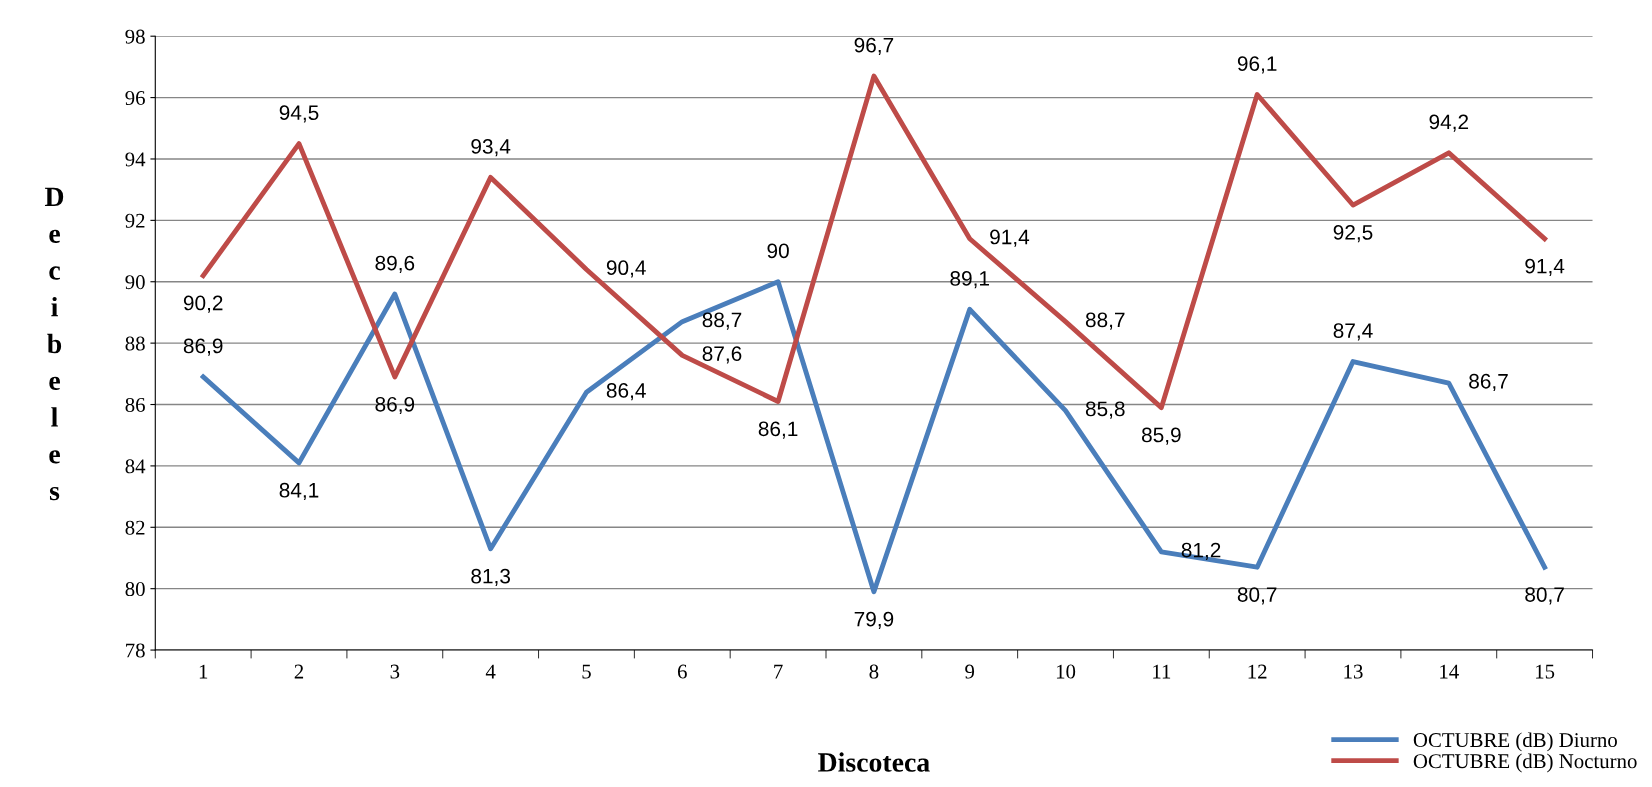 The height and width of the screenshot is (787, 1652). Describe the element at coordinates (1449, 123) in the screenshot. I see `data-label: 94,2` at that location.